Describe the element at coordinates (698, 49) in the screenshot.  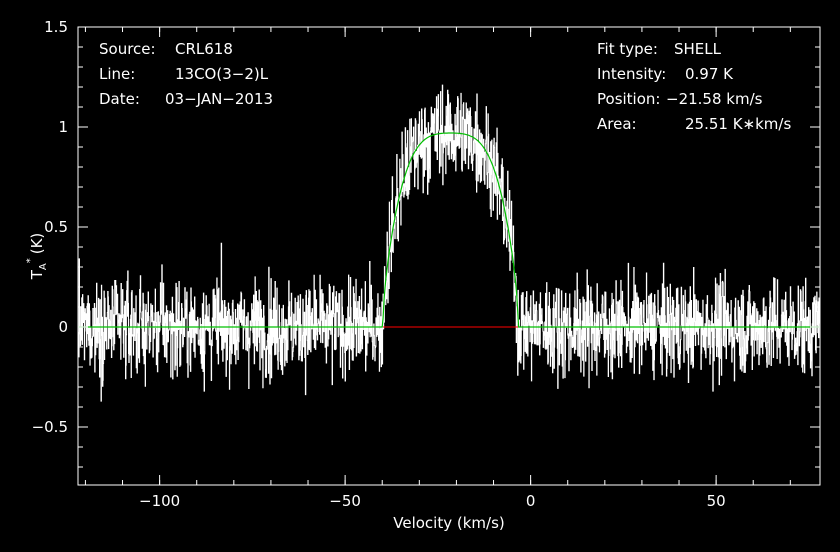
I see `fit-type-value: SHELL` at that location.